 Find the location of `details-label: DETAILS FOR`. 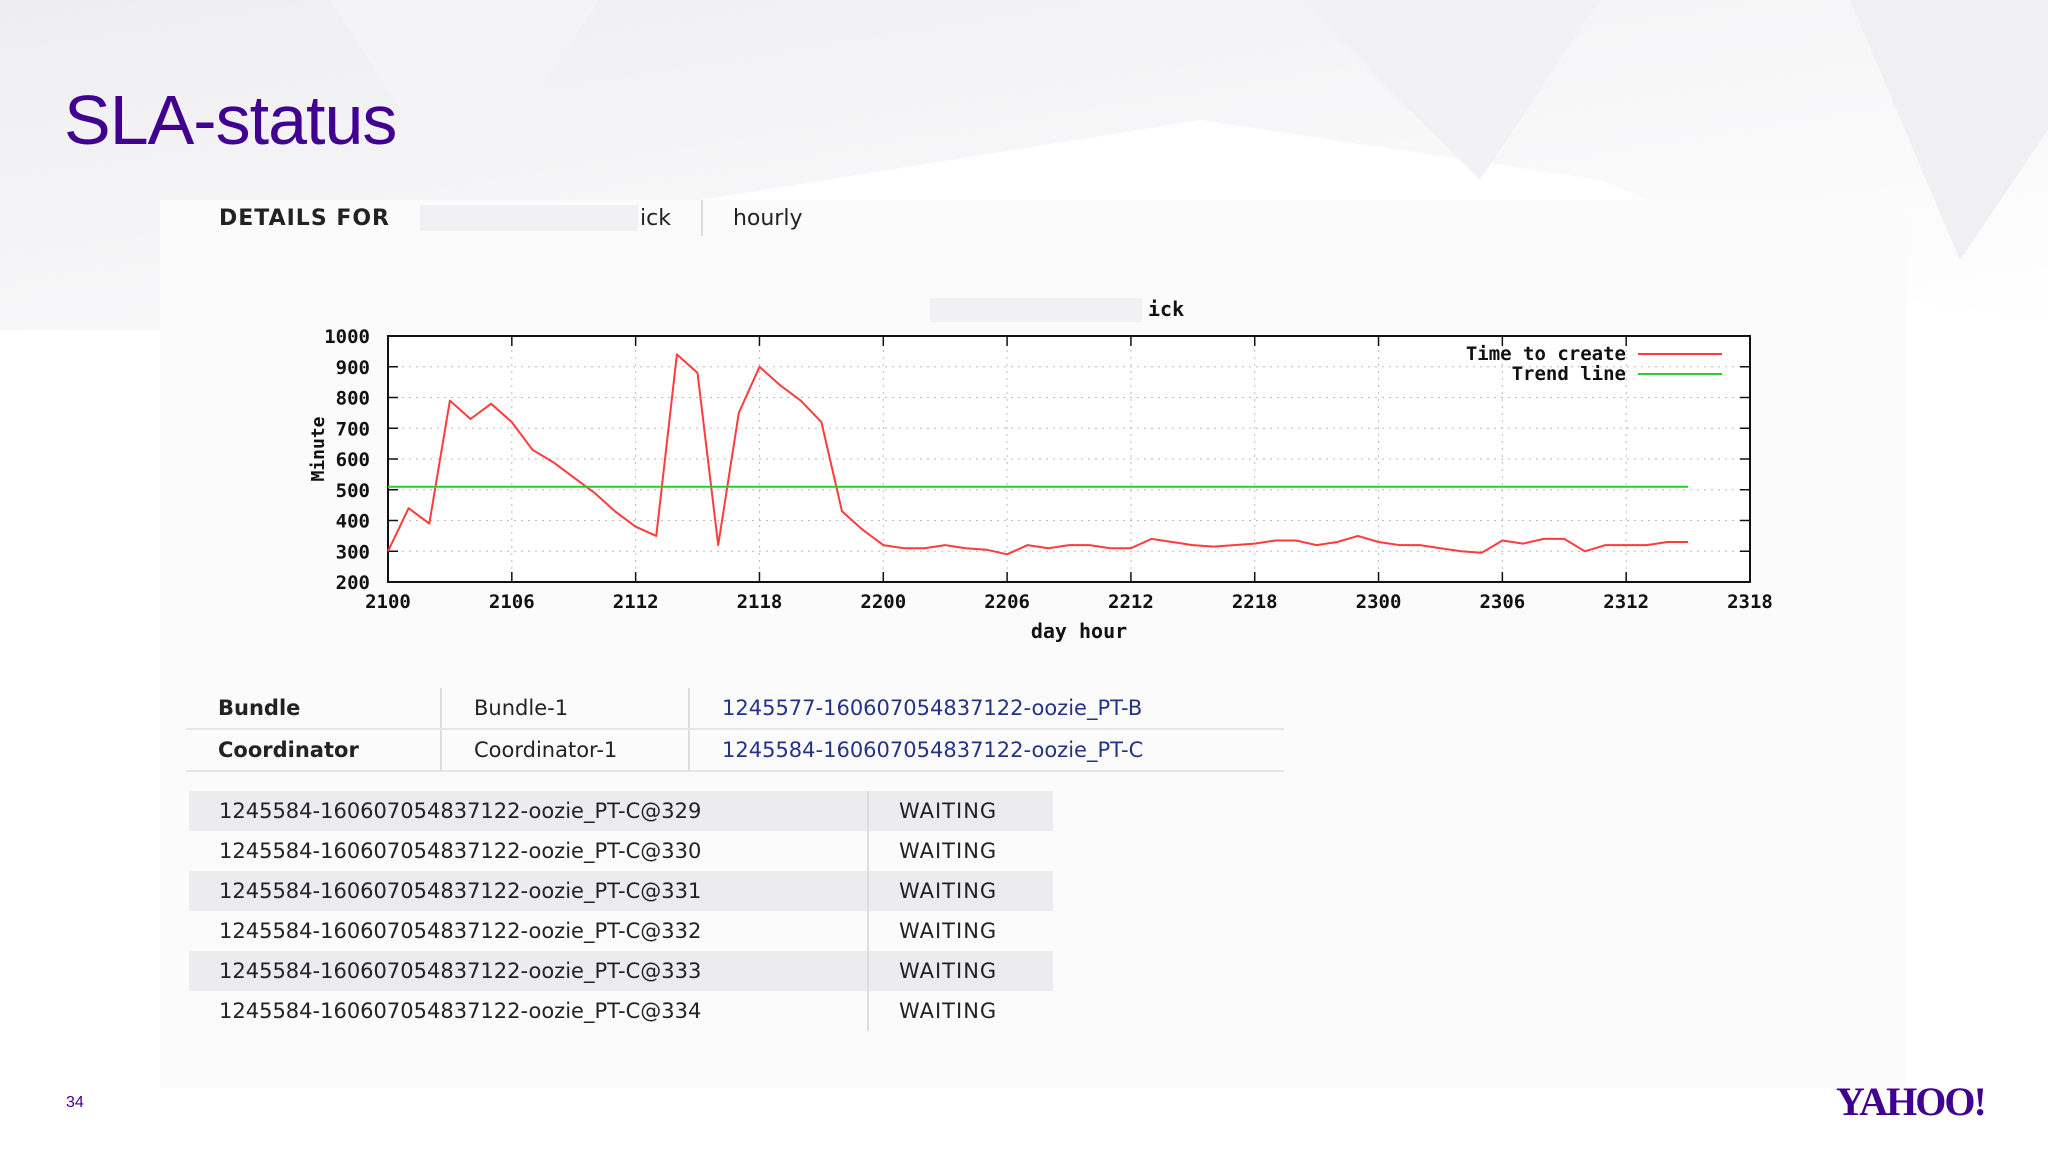

details-label: DETAILS FOR is located at coordinates (304, 218).